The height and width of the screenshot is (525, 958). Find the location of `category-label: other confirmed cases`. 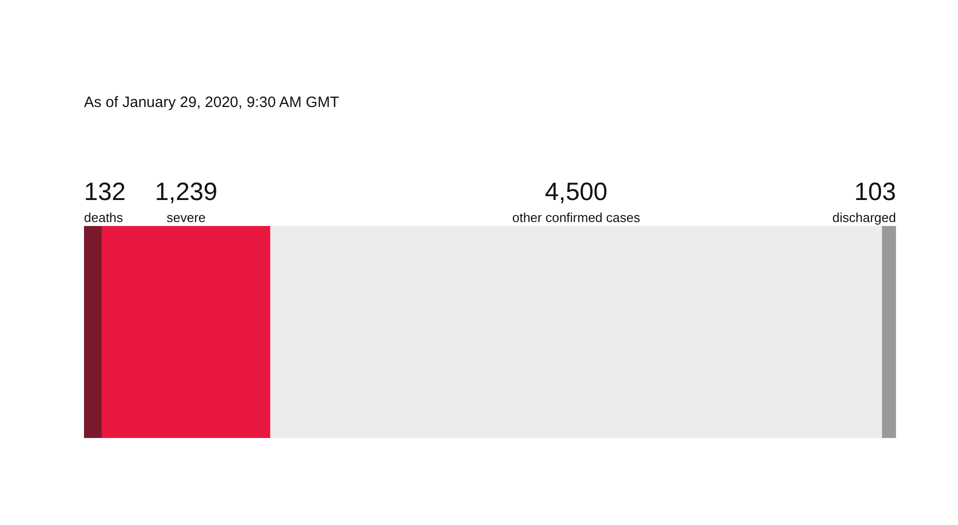

category-label: other confirmed cases is located at coordinates (576, 217).